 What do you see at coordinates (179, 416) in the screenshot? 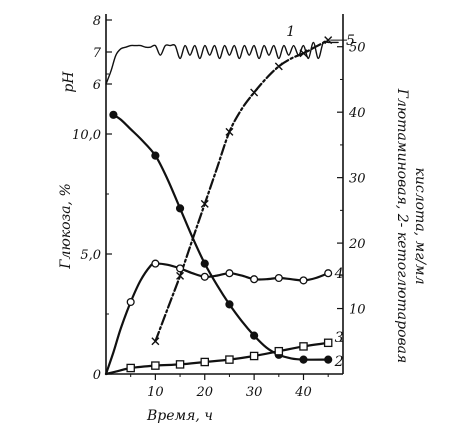
I see `x-axis-title: Время, ч` at bounding box center [179, 416].